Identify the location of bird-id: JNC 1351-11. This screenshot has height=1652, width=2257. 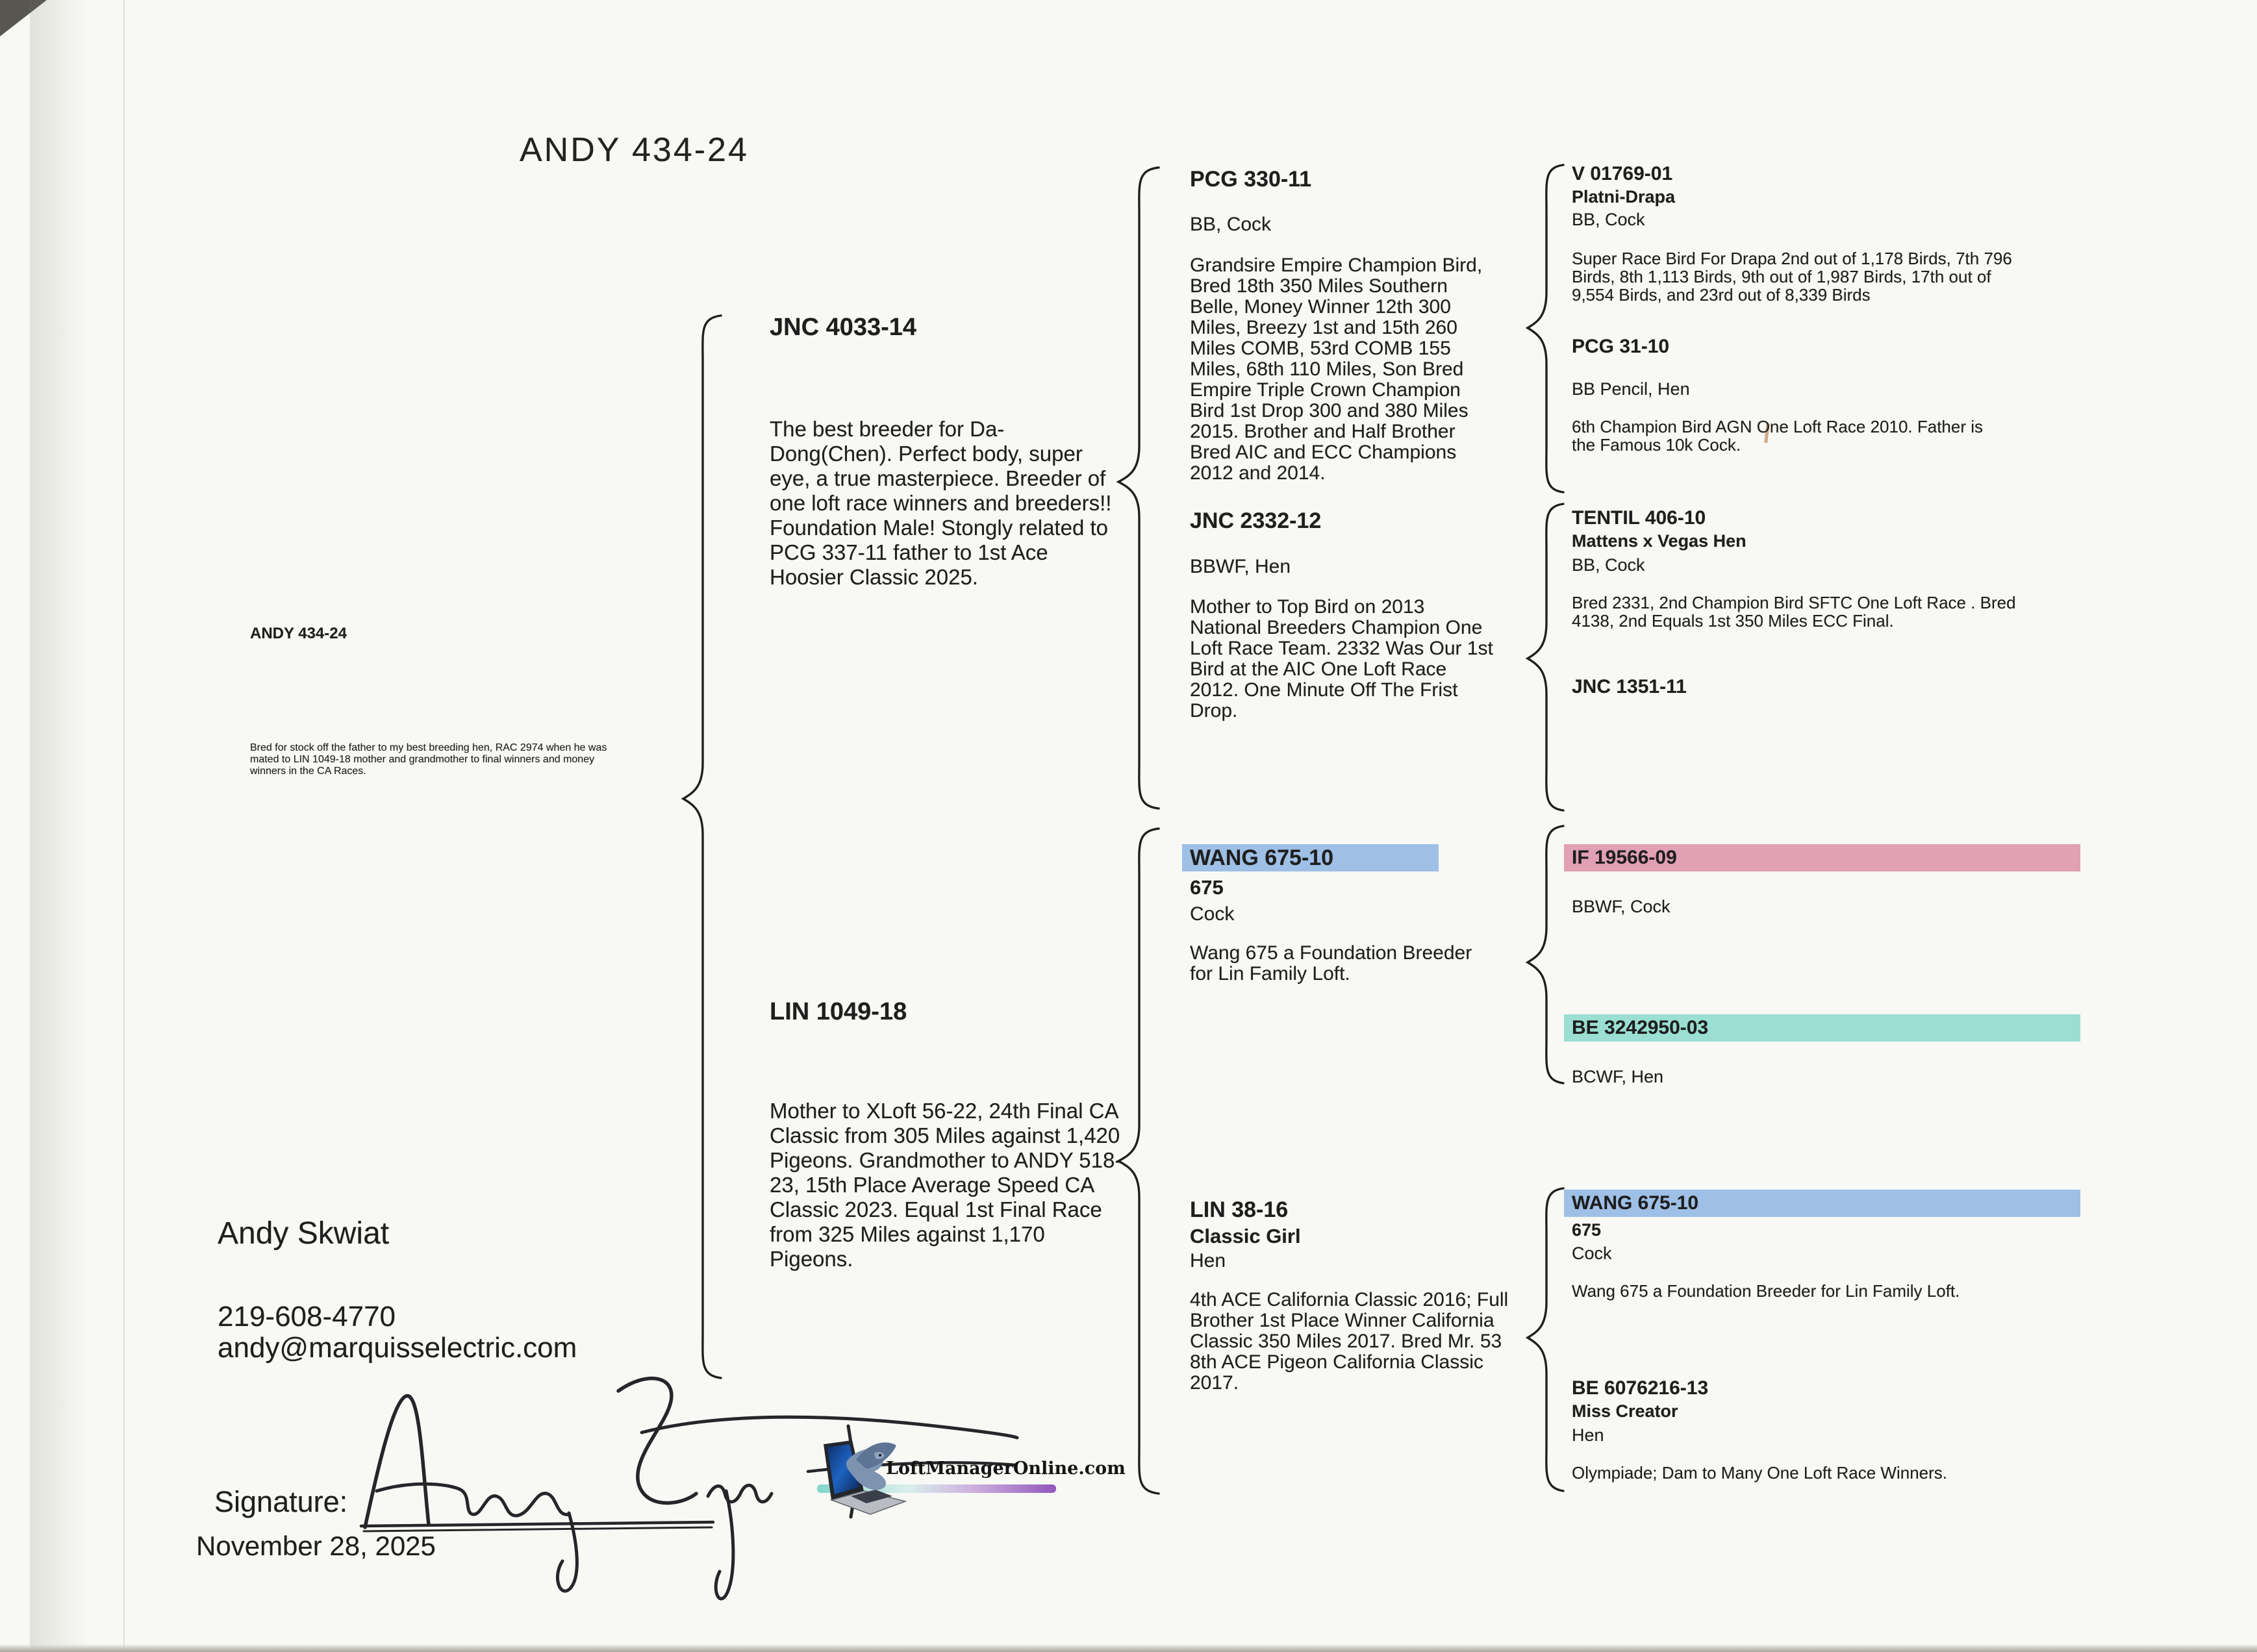
(1629, 687).